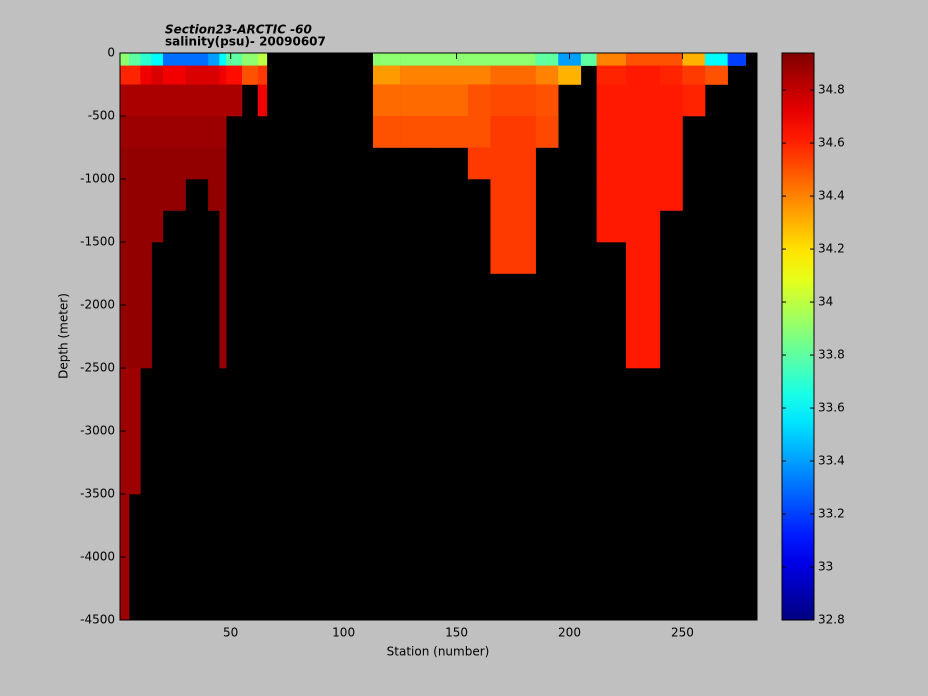 The height and width of the screenshot is (696, 928). I want to click on colorbar-tick-label: 34.2, so click(831, 249).